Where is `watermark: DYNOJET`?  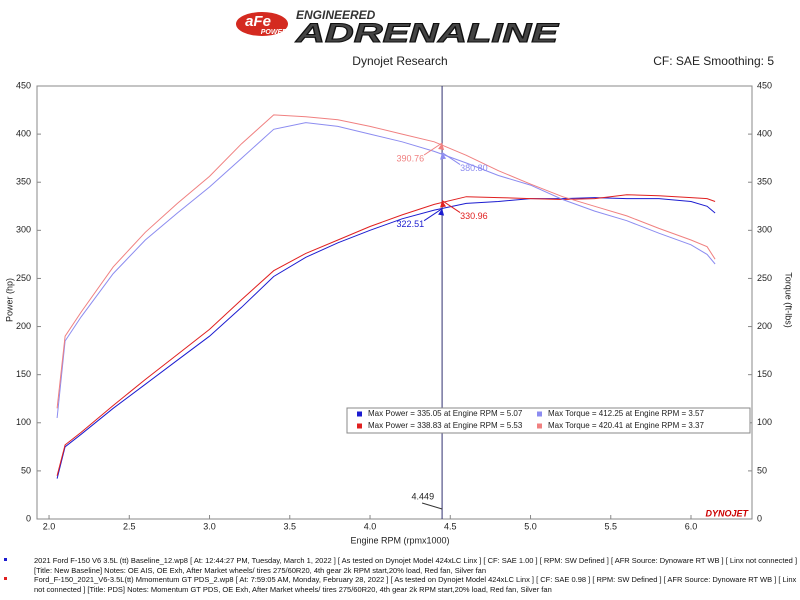 watermark: DYNOJET is located at coordinates (727, 513).